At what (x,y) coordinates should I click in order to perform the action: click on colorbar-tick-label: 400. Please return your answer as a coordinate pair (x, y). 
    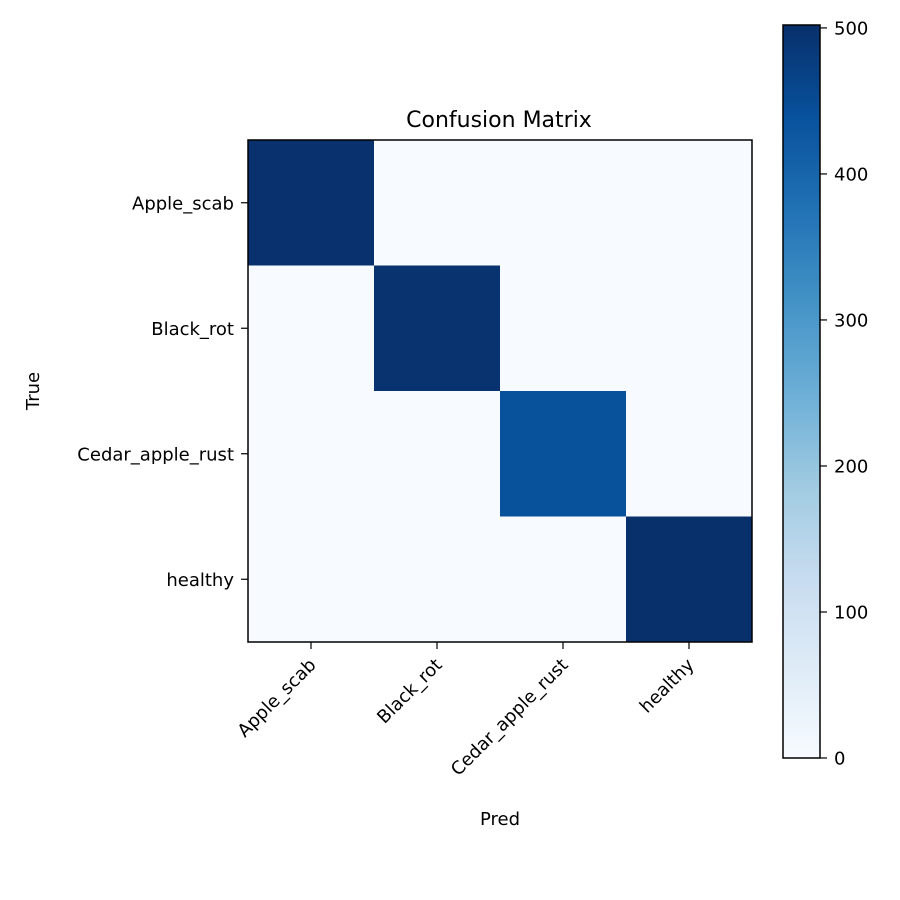
    Looking at the image, I should click on (851, 174).